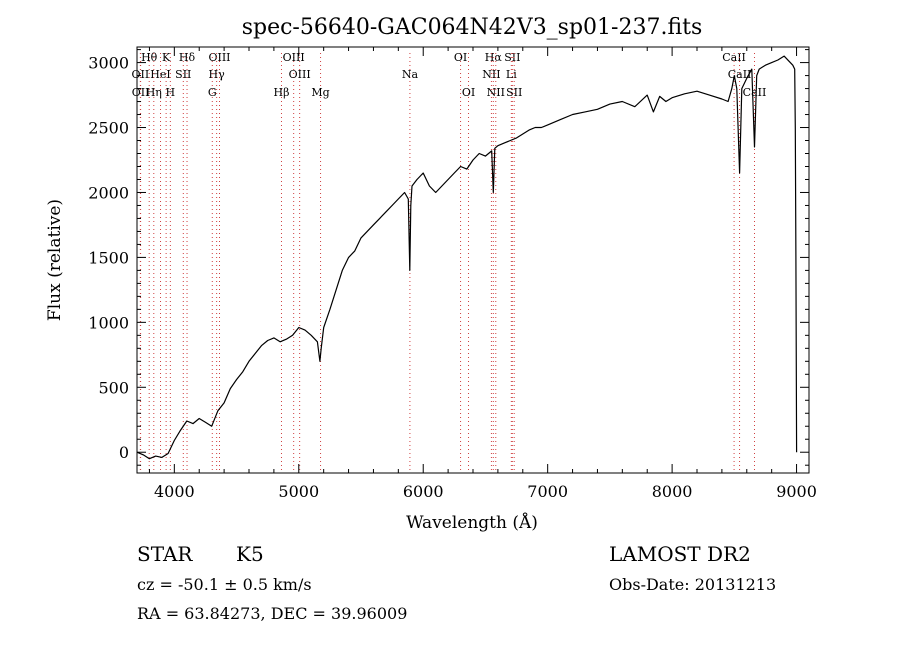 The width and height of the screenshot is (900, 650). I want to click on x-axis-label: Wavelength (Å), so click(472, 522).